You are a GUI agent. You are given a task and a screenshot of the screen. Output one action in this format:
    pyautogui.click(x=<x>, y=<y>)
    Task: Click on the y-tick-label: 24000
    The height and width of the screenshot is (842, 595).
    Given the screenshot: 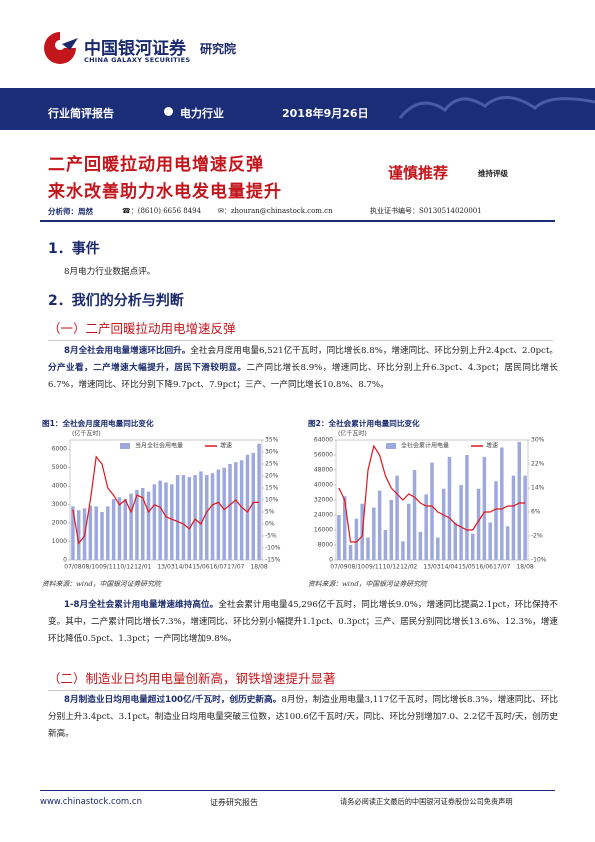 What is the action you would take?
    pyautogui.click(x=323, y=515)
    